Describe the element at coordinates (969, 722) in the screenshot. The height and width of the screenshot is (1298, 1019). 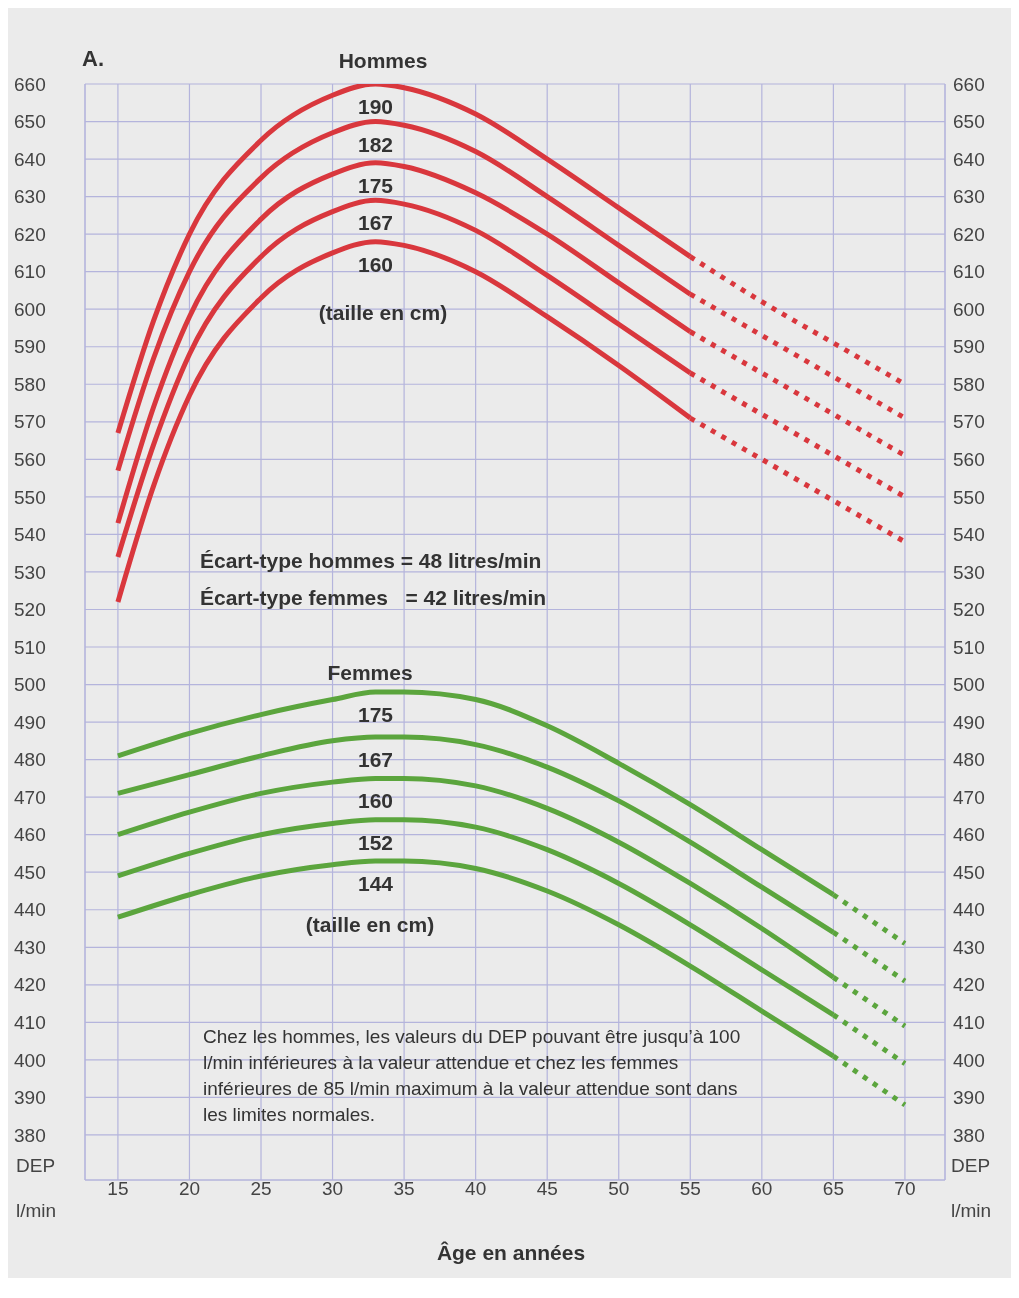
I see `y2-tick-label: 490` at that location.